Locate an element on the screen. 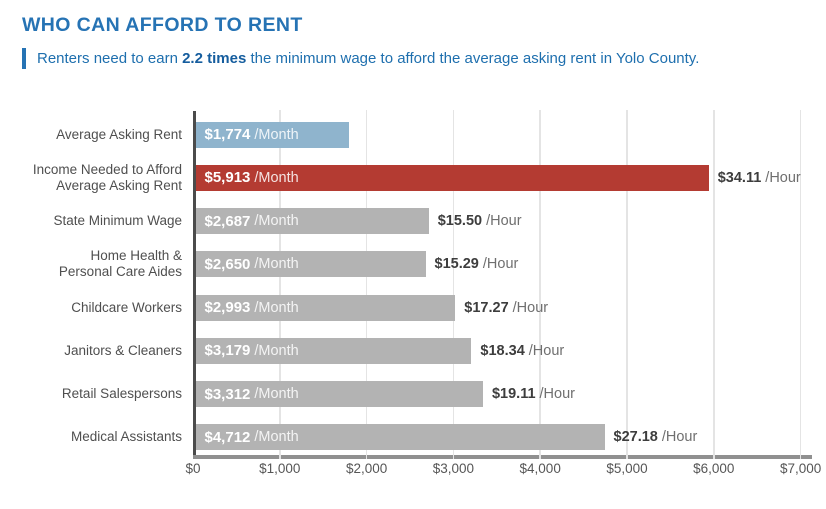 The width and height of the screenshot is (826, 509). bar-state-minimum-wage: $2,687/Month is located at coordinates (312, 221).